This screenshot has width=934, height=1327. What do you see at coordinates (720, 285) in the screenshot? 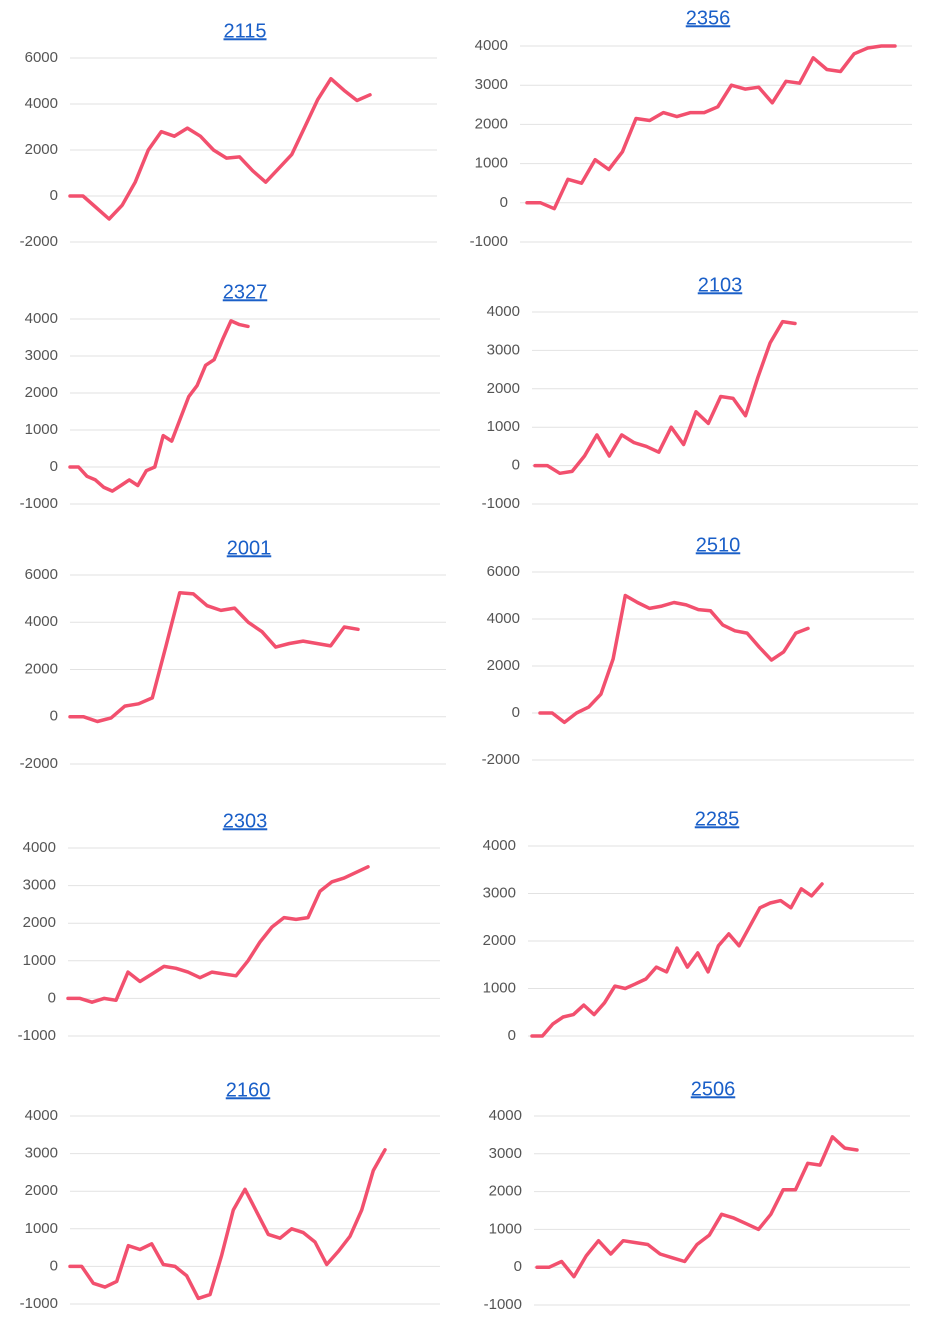
I see `chart-title: 2103` at bounding box center [720, 285].